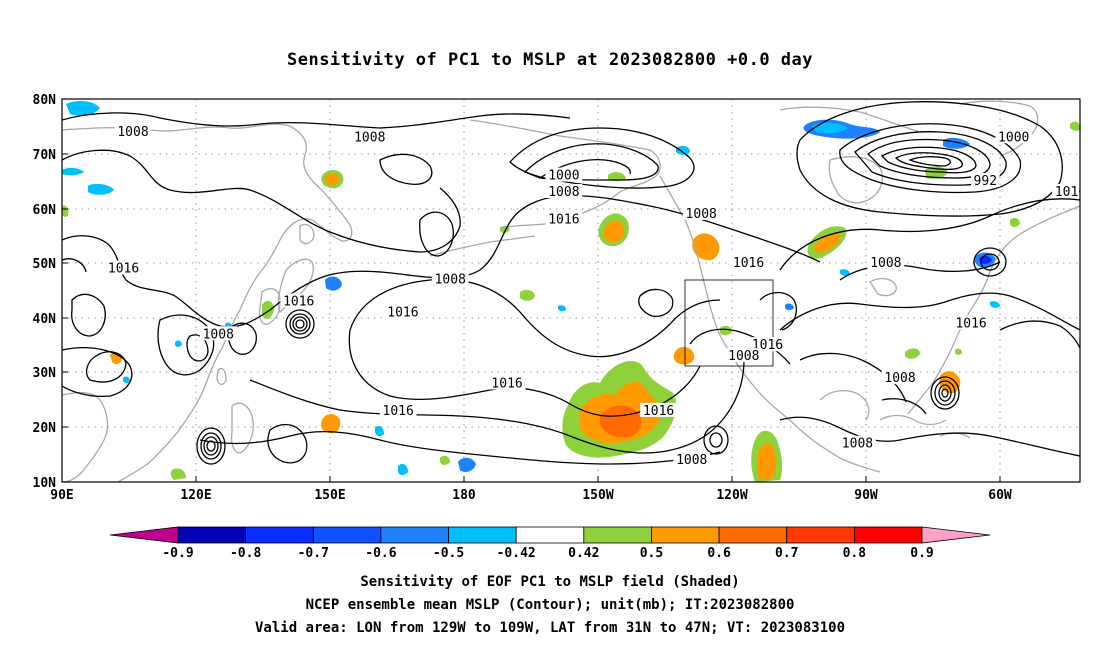  I want to click on colorbar-tick-label: -0.7, so click(313, 553).